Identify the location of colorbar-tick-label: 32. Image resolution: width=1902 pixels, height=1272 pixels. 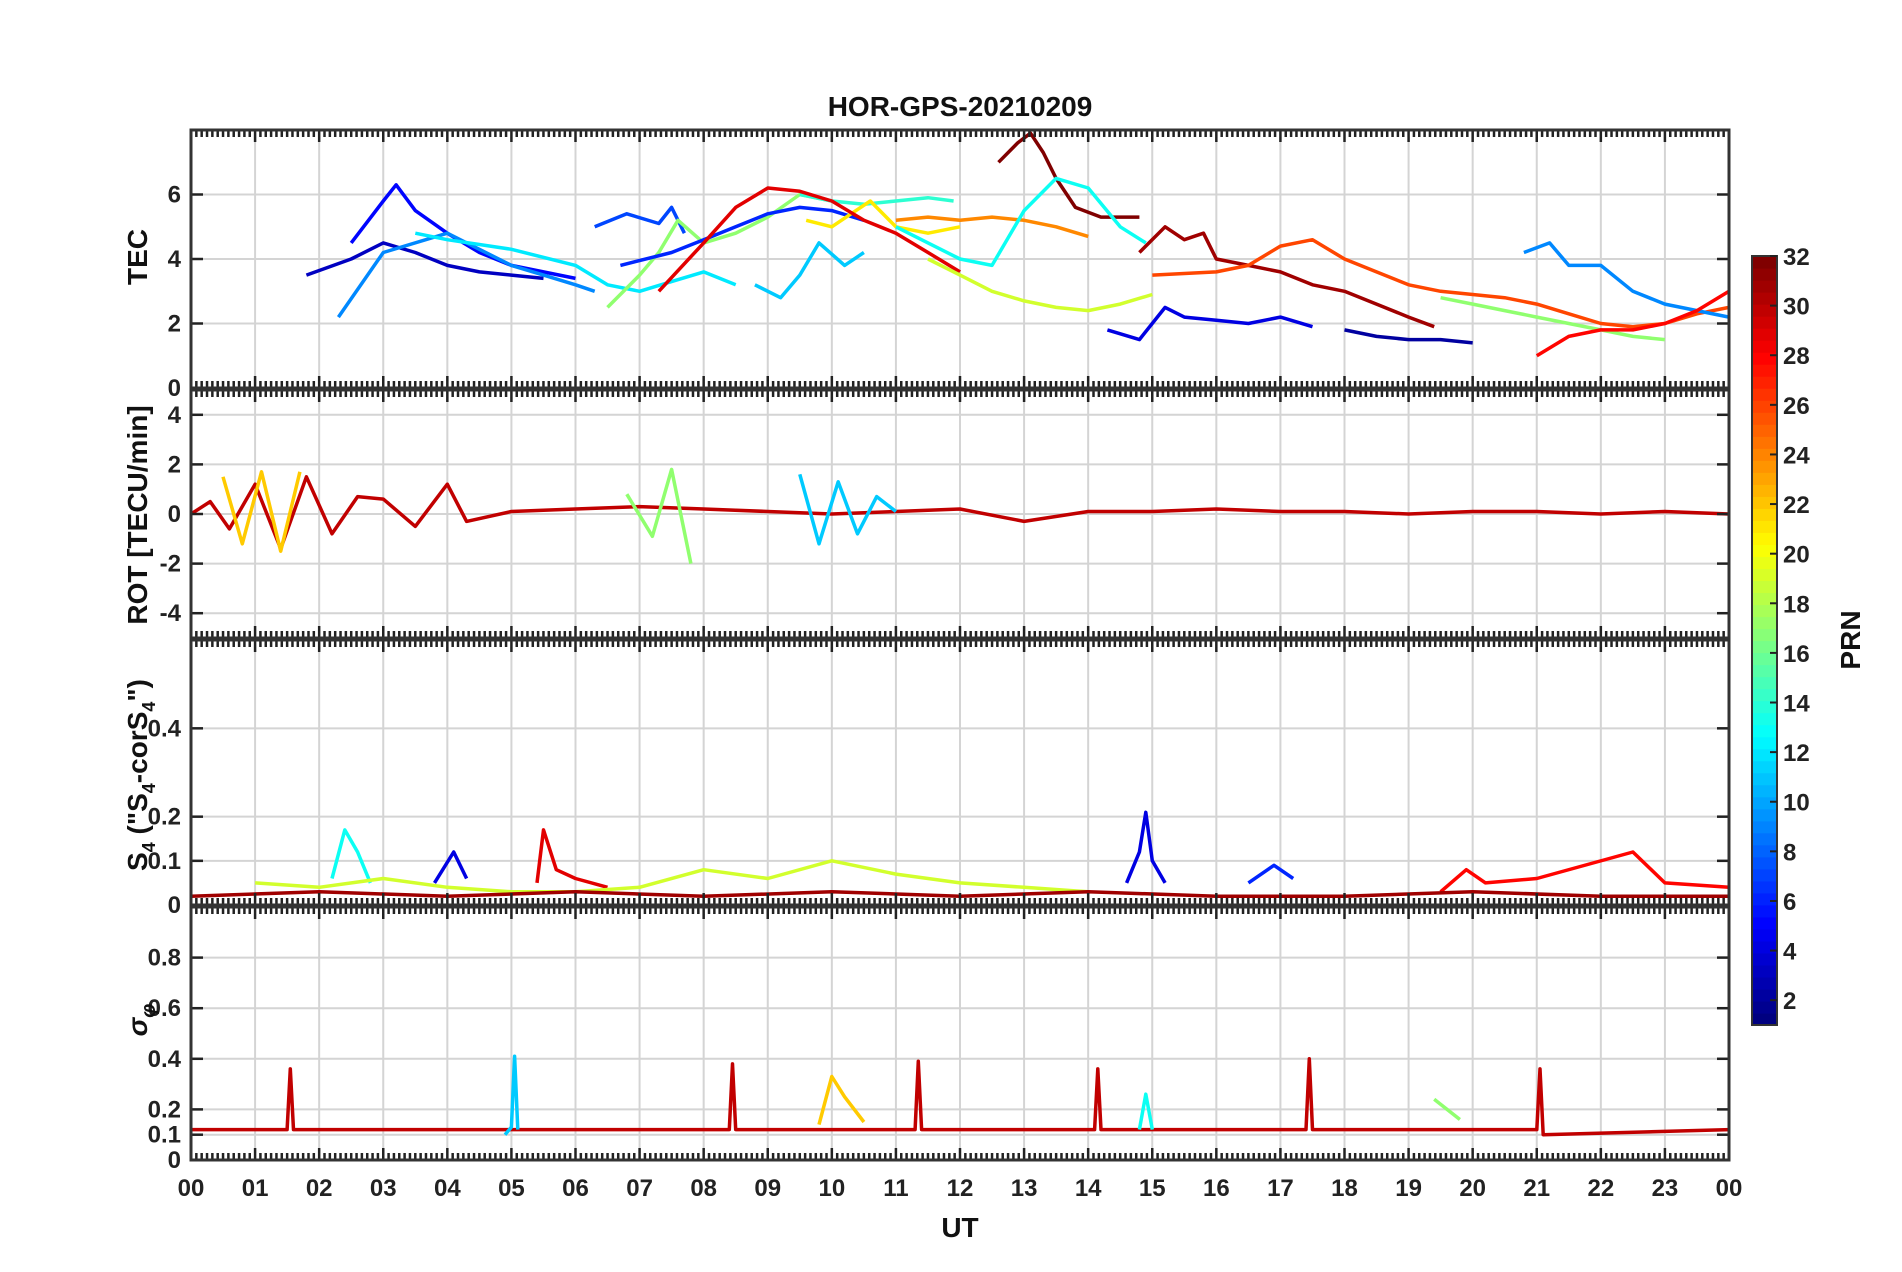
(1796, 257).